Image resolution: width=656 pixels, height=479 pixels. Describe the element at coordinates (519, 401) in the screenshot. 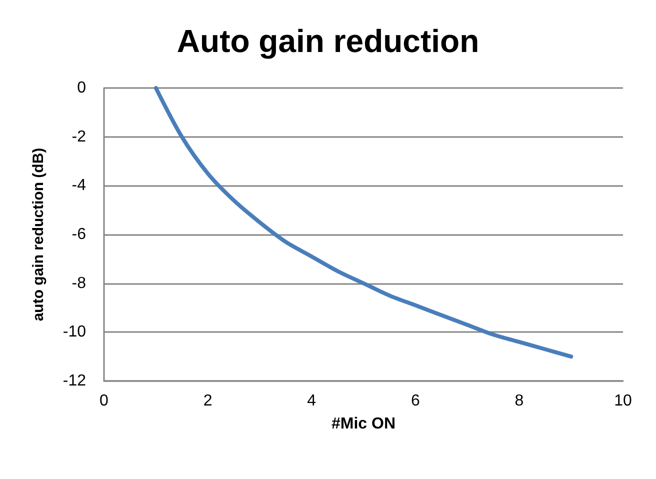

I see `x-tick-label: 8` at that location.